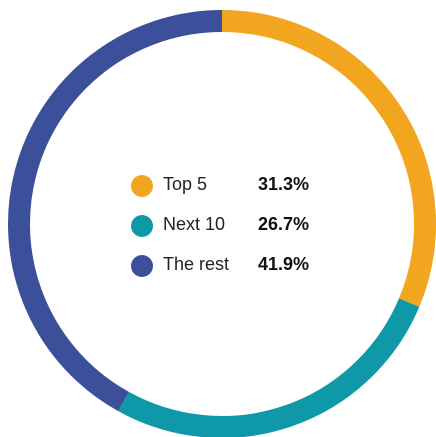 This screenshot has width=436, height=437. What do you see at coordinates (284, 184) in the screenshot?
I see `legend-value-top-5: 31.3%` at bounding box center [284, 184].